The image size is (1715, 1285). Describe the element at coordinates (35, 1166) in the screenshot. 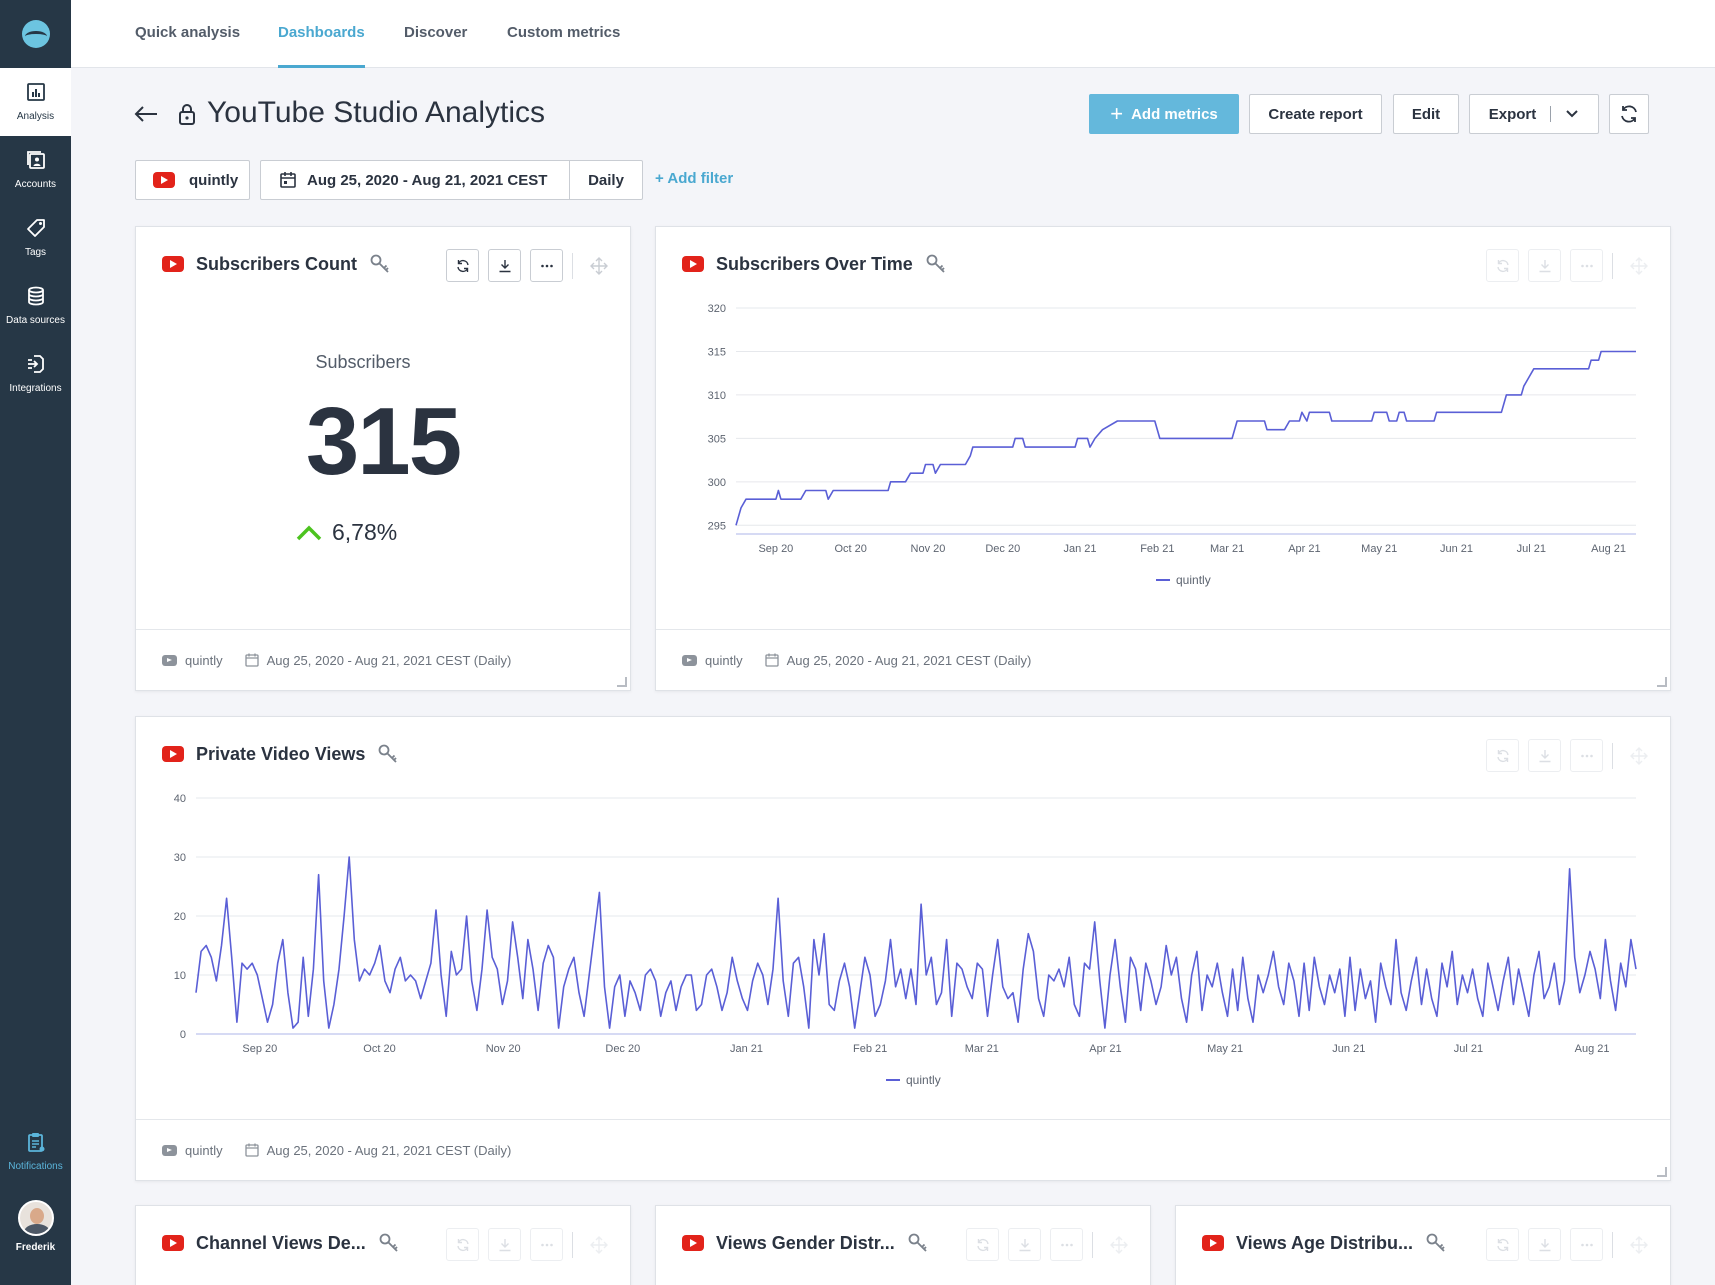

I see `sidebar-item-label: Notifications` at that location.